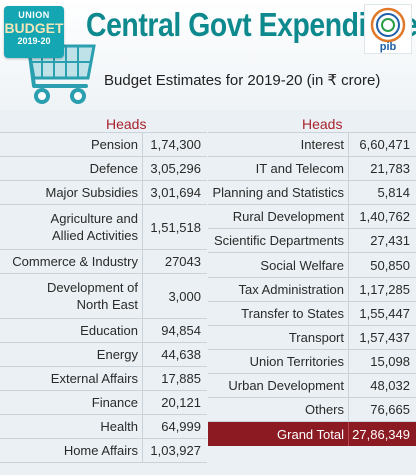 This screenshot has width=416, height=475. I want to click on head-value: 64,999, so click(174, 426).